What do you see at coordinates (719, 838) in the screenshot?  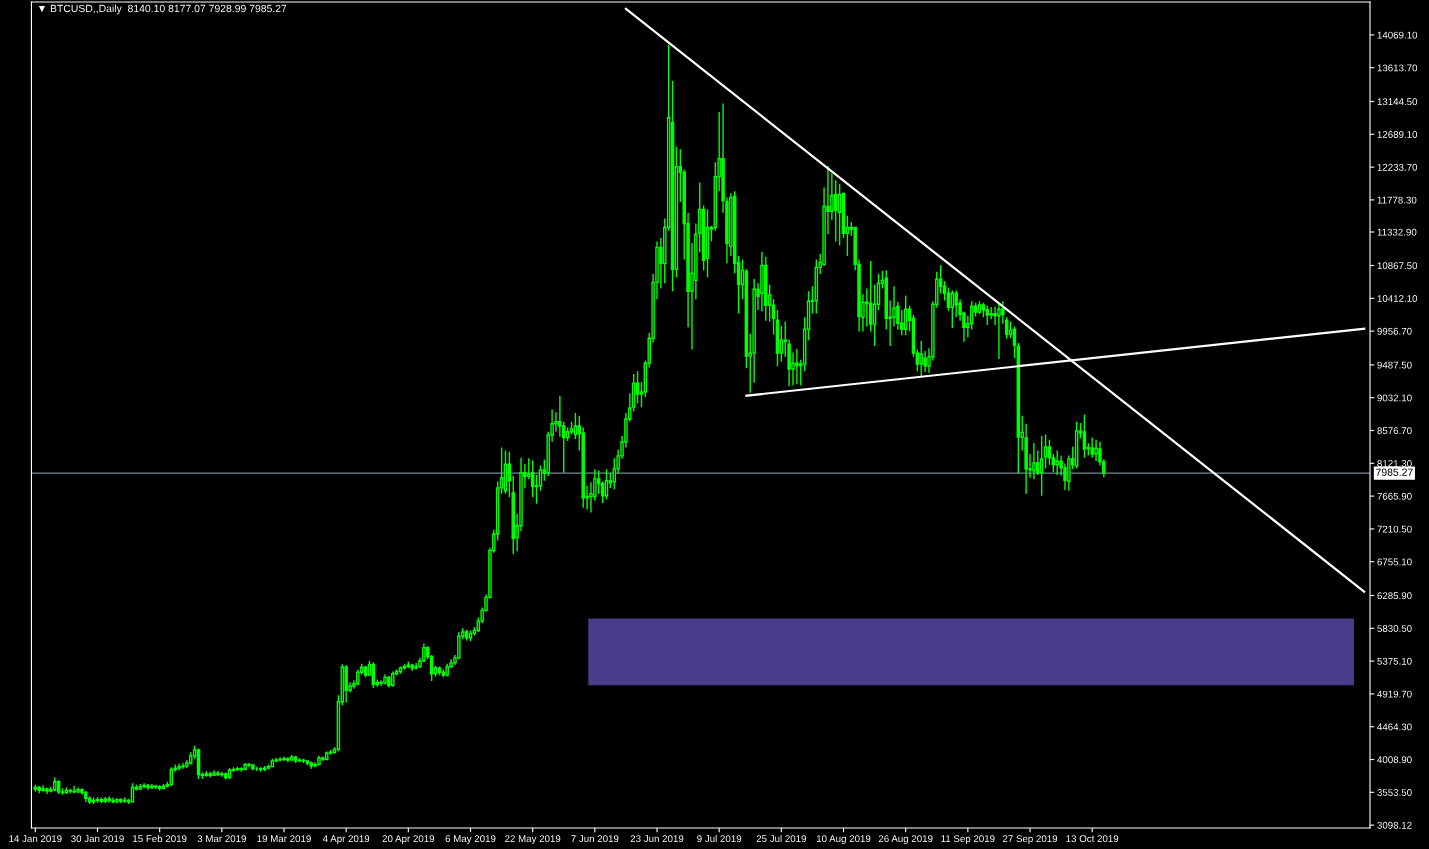 I see `x-tick-label: 9 Jul 2019` at bounding box center [719, 838].